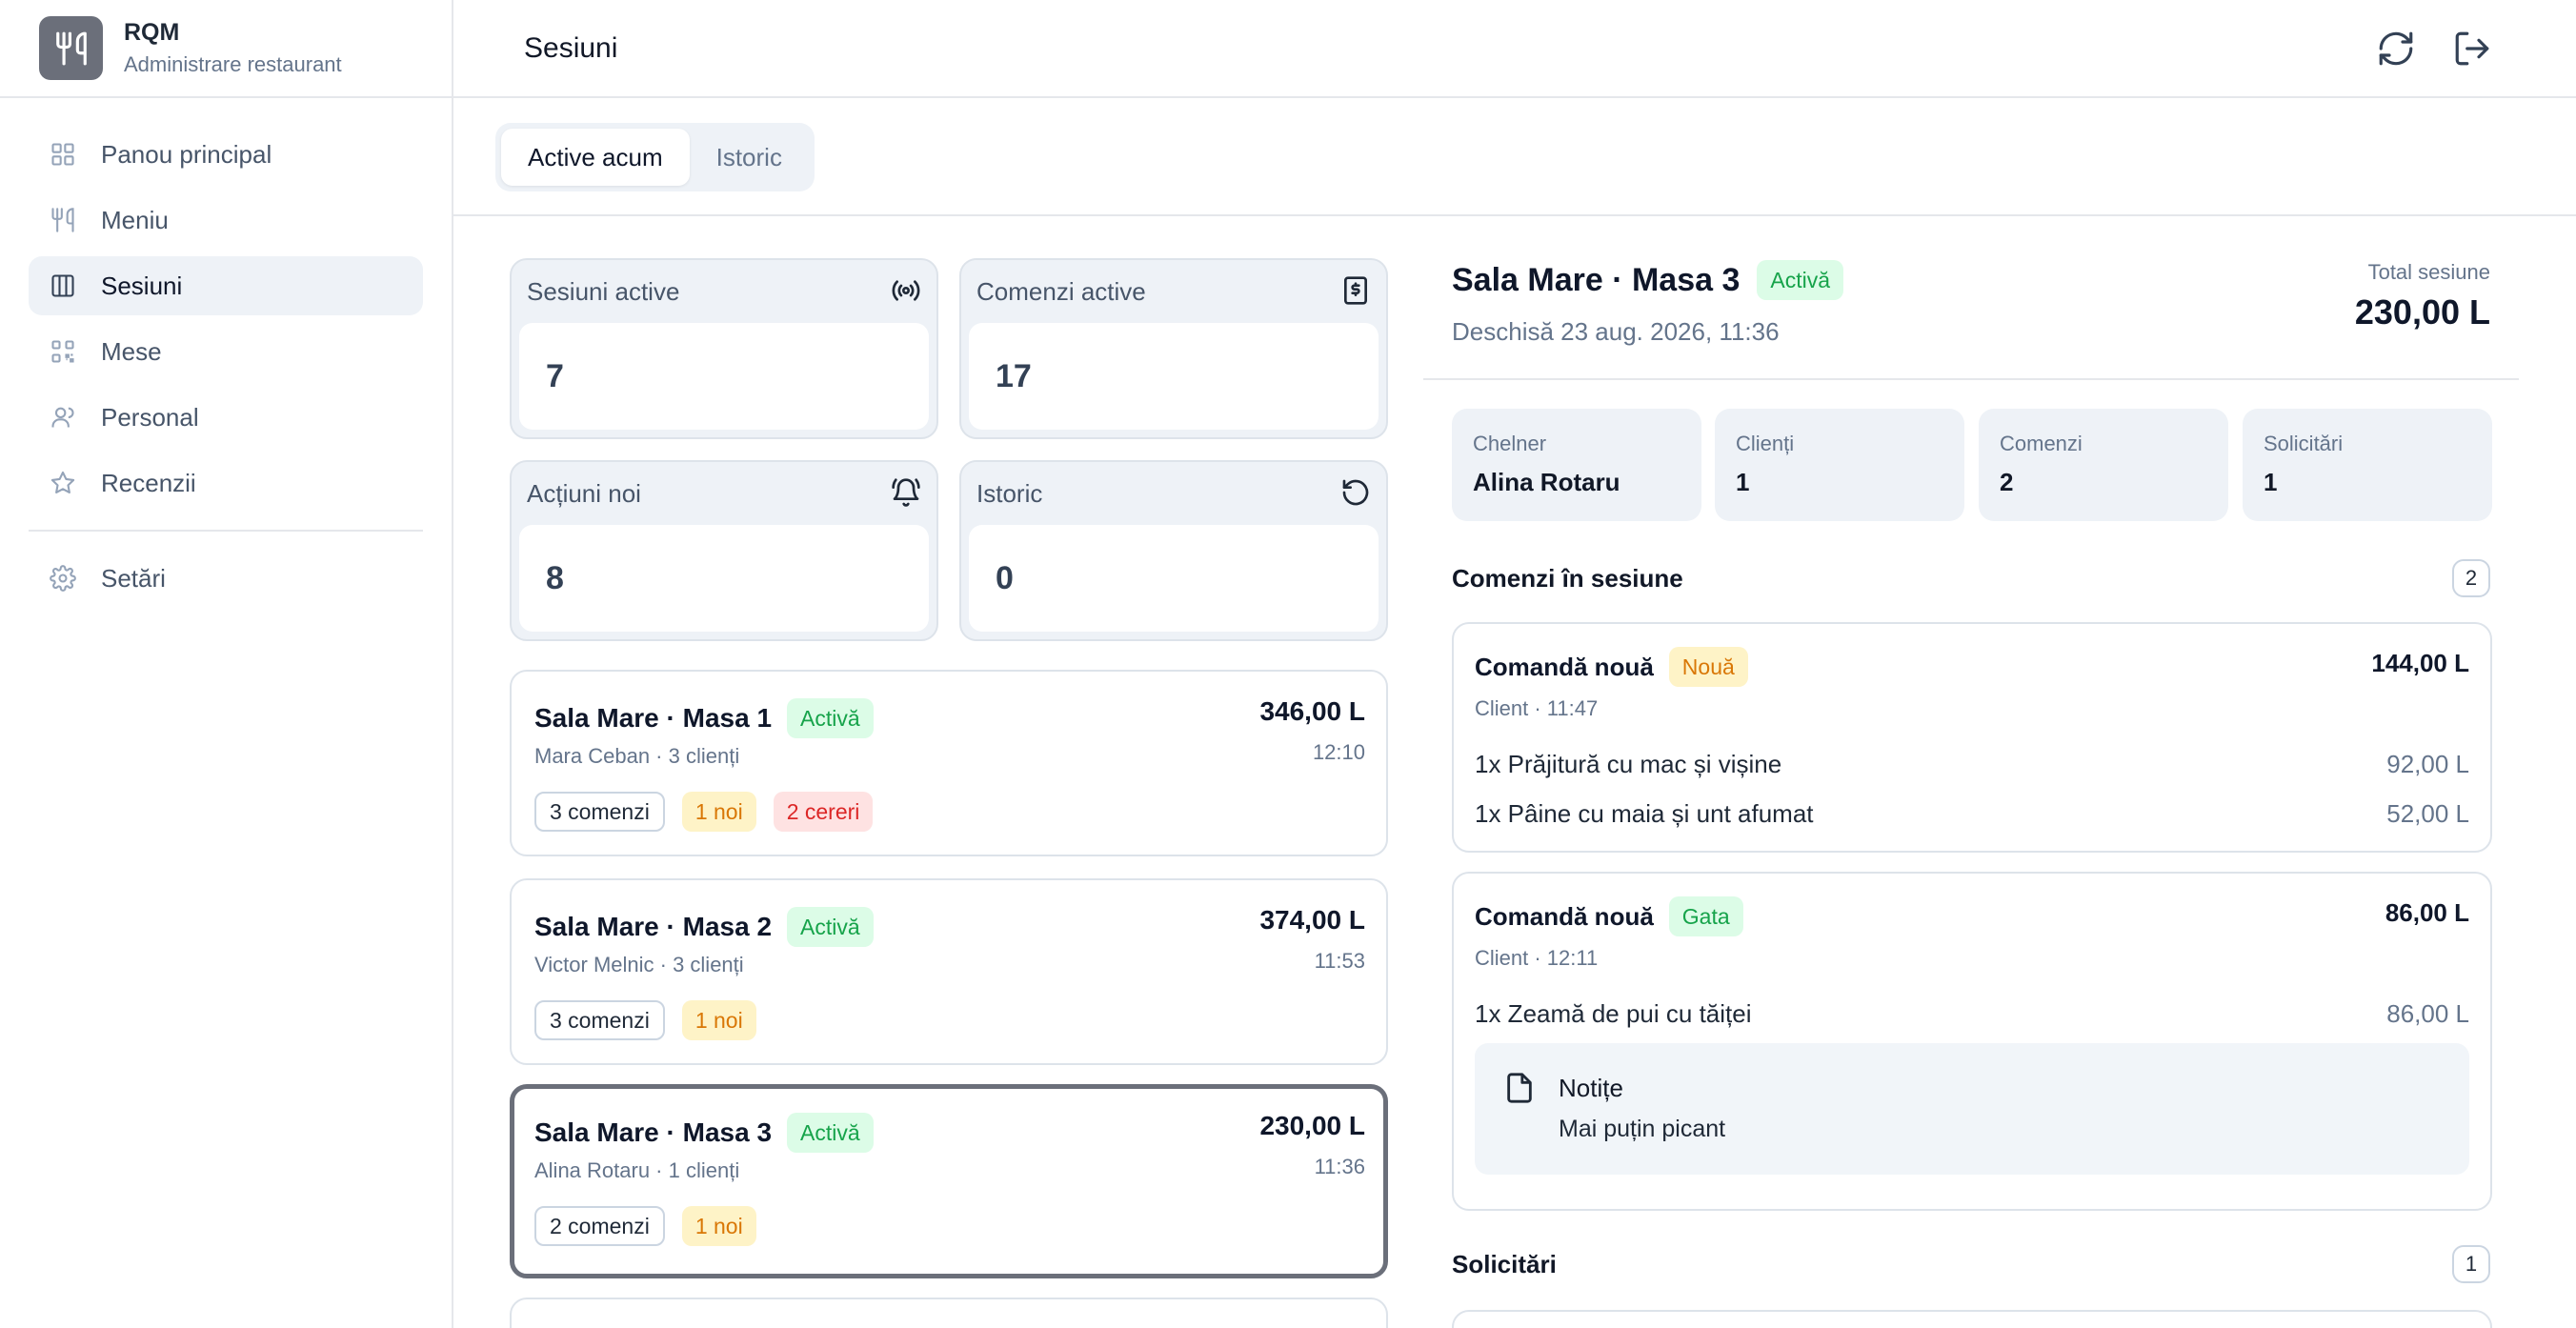 This screenshot has height=1328, width=2576. What do you see at coordinates (1972, 814) in the screenshot?
I see `order-line: 1x Pâine cu maia și unt afumat 52,00 L` at bounding box center [1972, 814].